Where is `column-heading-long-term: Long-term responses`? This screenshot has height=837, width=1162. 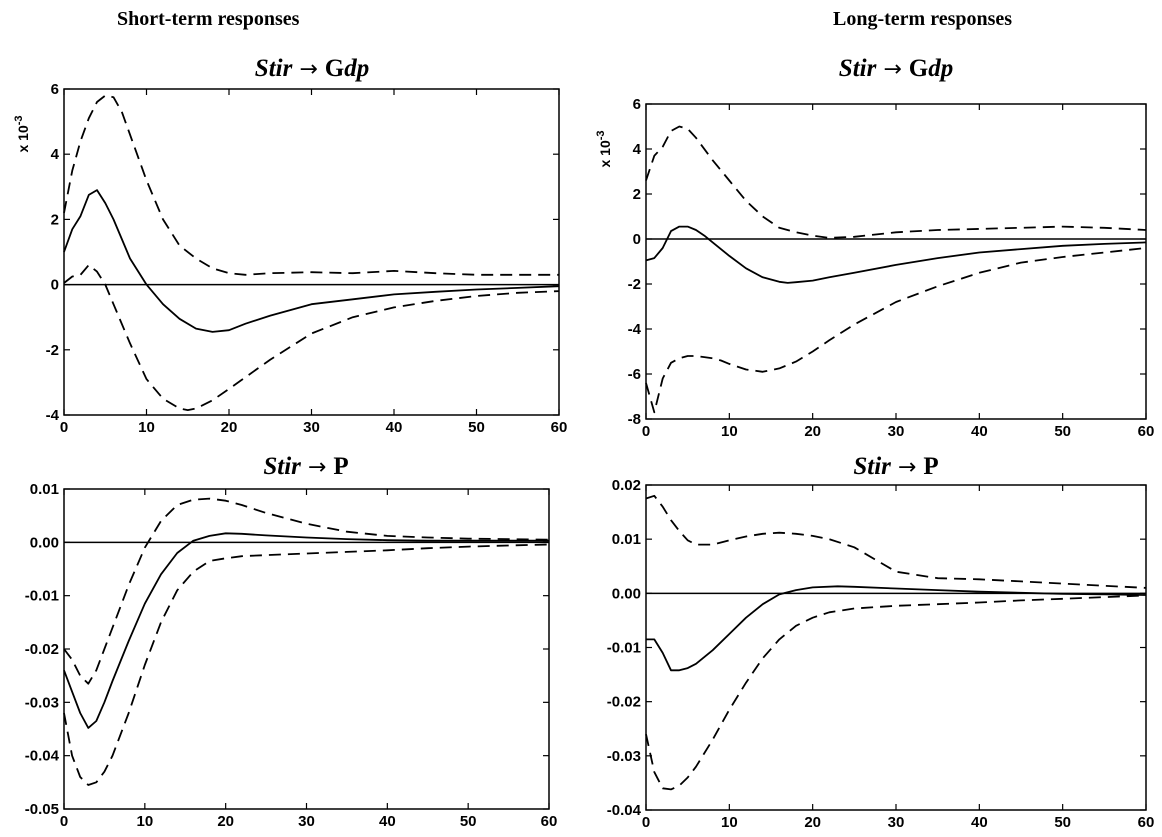 column-heading-long-term: Long-term responses is located at coordinates (923, 19).